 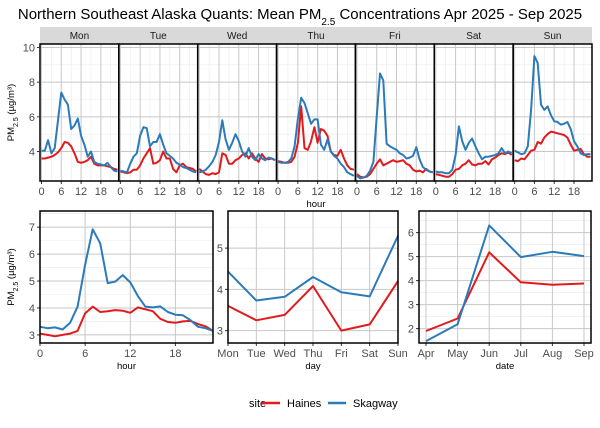 I want to click on x-tick-label: Jul, so click(x=521, y=354).